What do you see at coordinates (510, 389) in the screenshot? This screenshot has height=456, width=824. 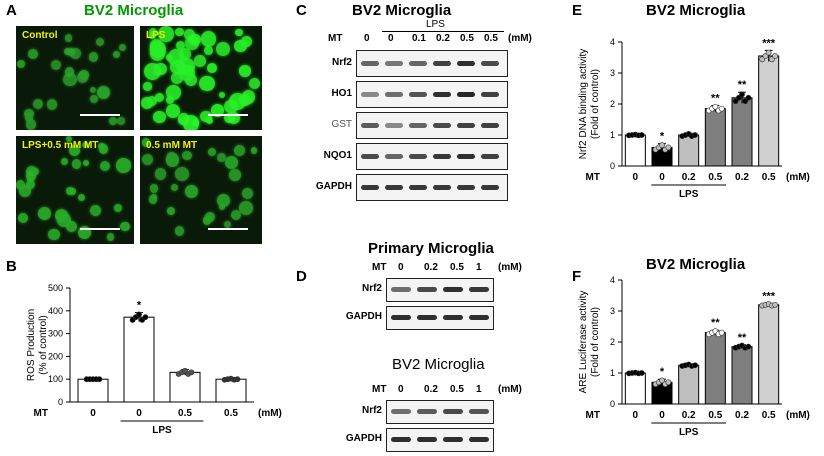 I see `panel-d-unit-2: (mM)` at bounding box center [510, 389].